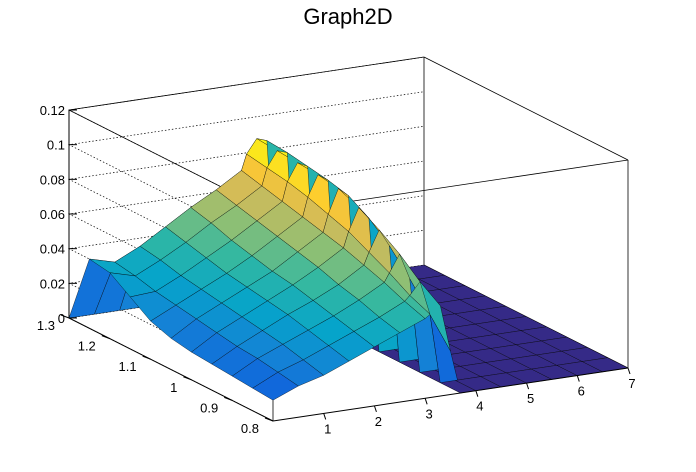 Image resolution: width=696 pixels, height=472 pixels. I want to click on x-tick-label: 5, so click(530, 398).